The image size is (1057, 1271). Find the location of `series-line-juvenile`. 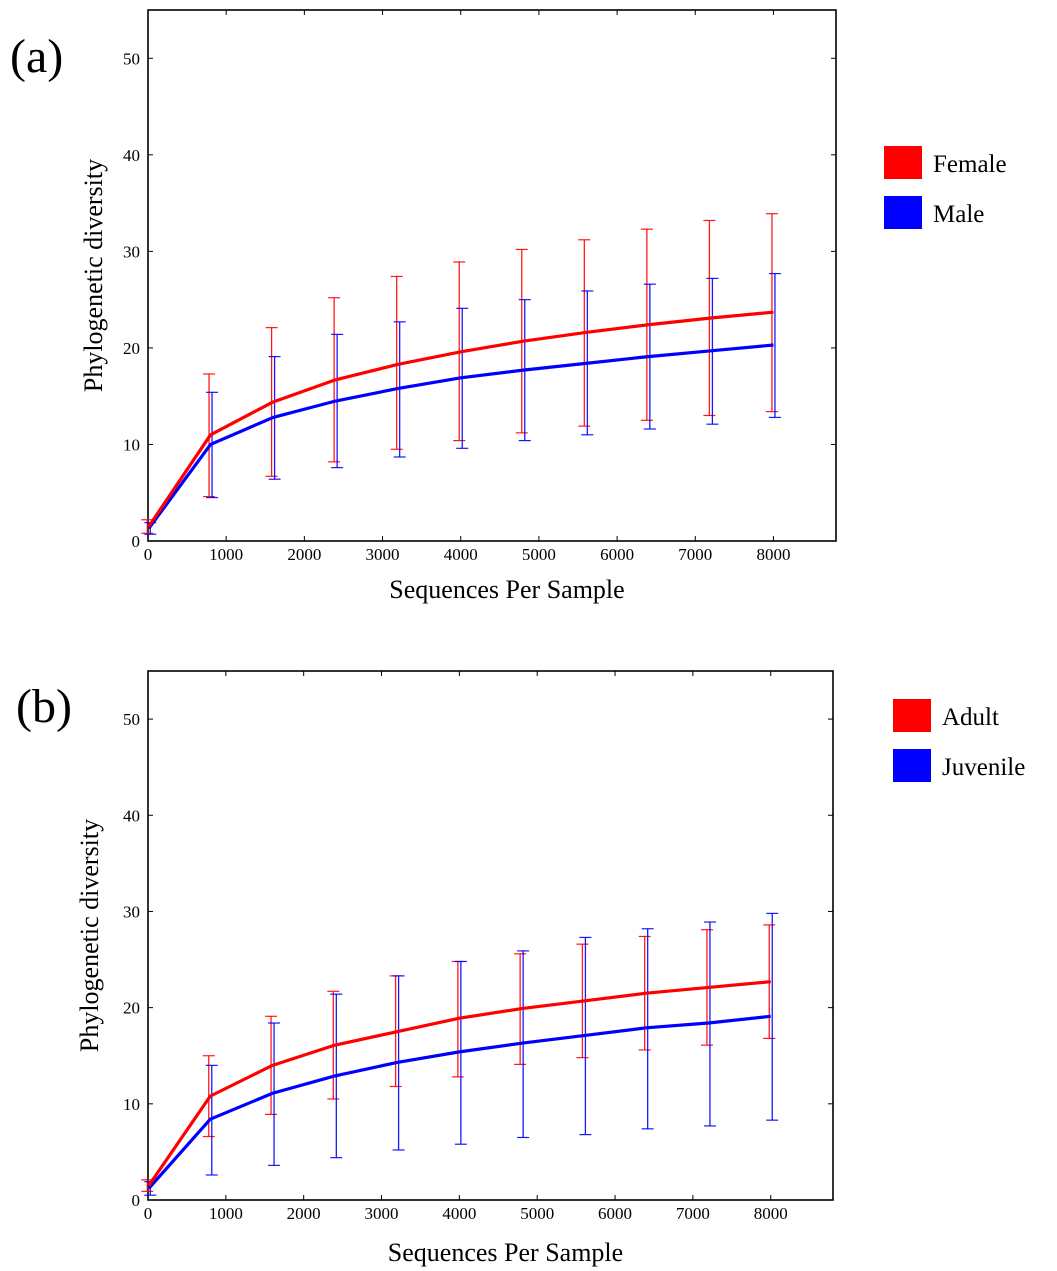

series-line-juvenile is located at coordinates (459, 1102).